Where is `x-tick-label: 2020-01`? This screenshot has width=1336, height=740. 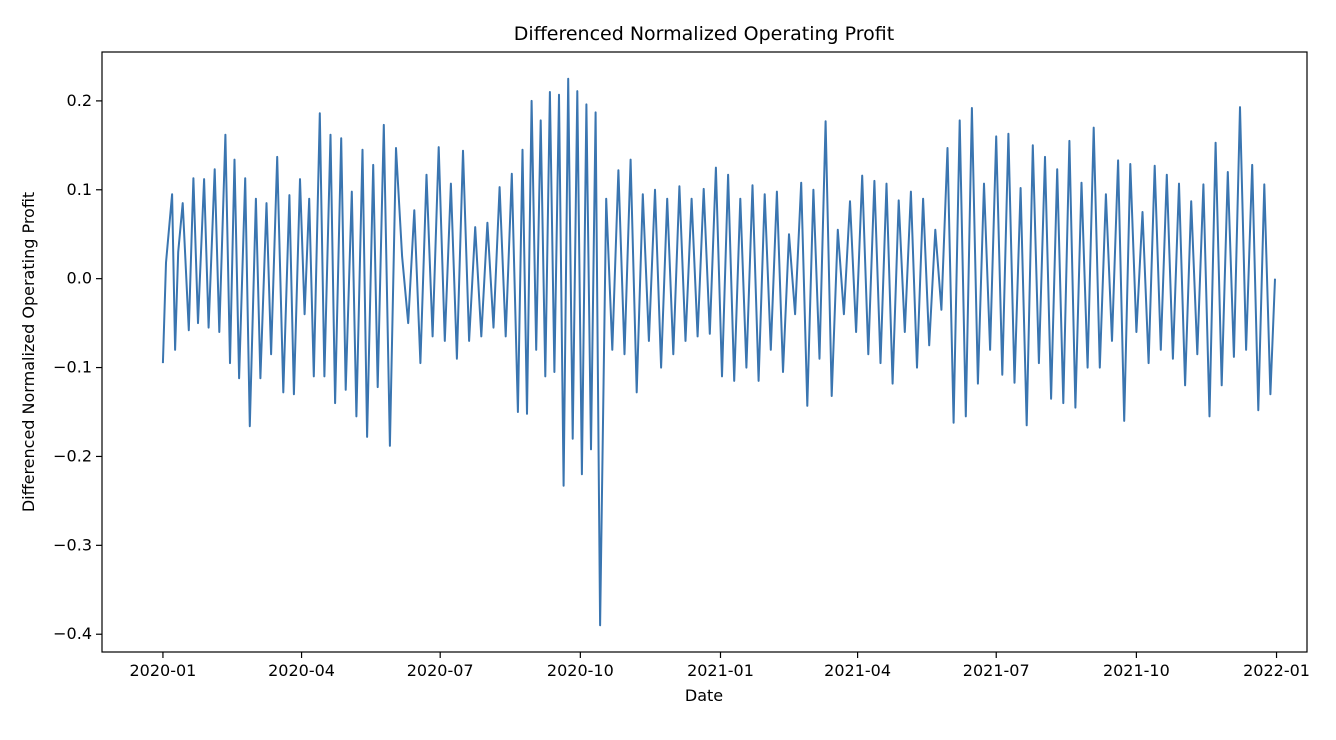
x-tick-label: 2020-01 is located at coordinates (163, 670).